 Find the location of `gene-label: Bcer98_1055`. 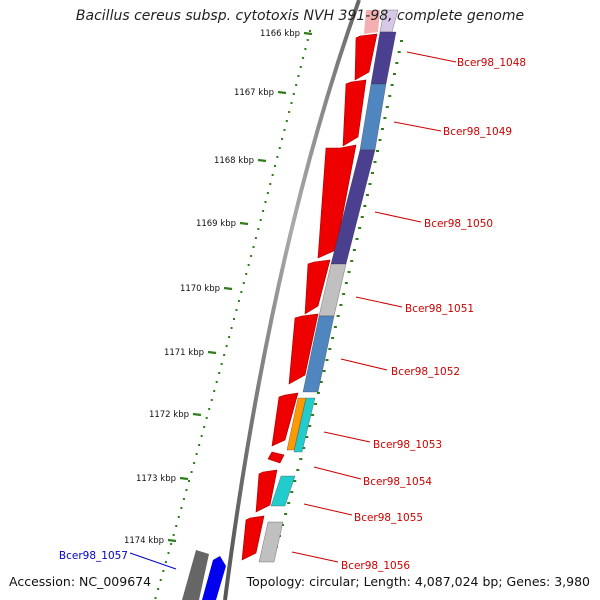

gene-label: Bcer98_1055 is located at coordinates (388, 518).